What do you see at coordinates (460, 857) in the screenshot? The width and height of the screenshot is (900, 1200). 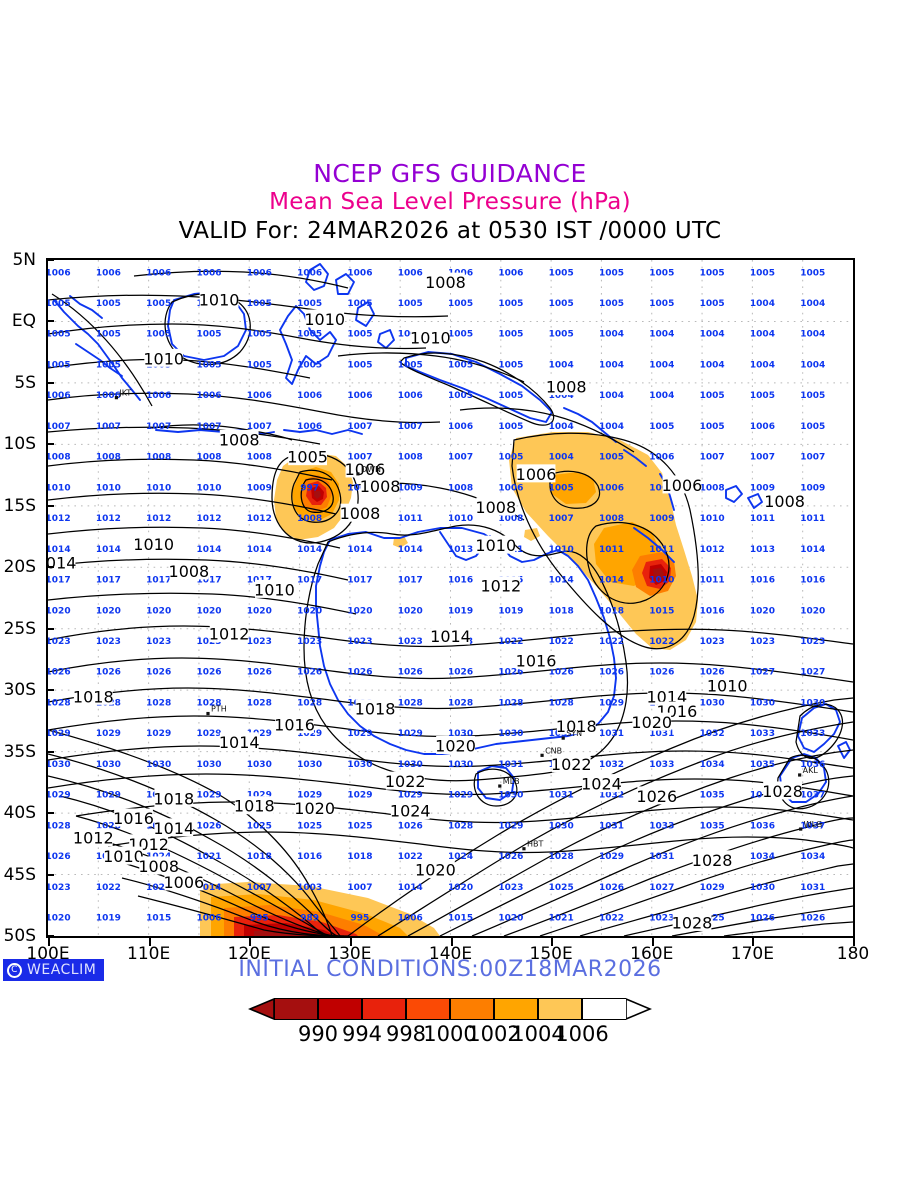 I see `svg-text: 1024` at bounding box center [460, 857].